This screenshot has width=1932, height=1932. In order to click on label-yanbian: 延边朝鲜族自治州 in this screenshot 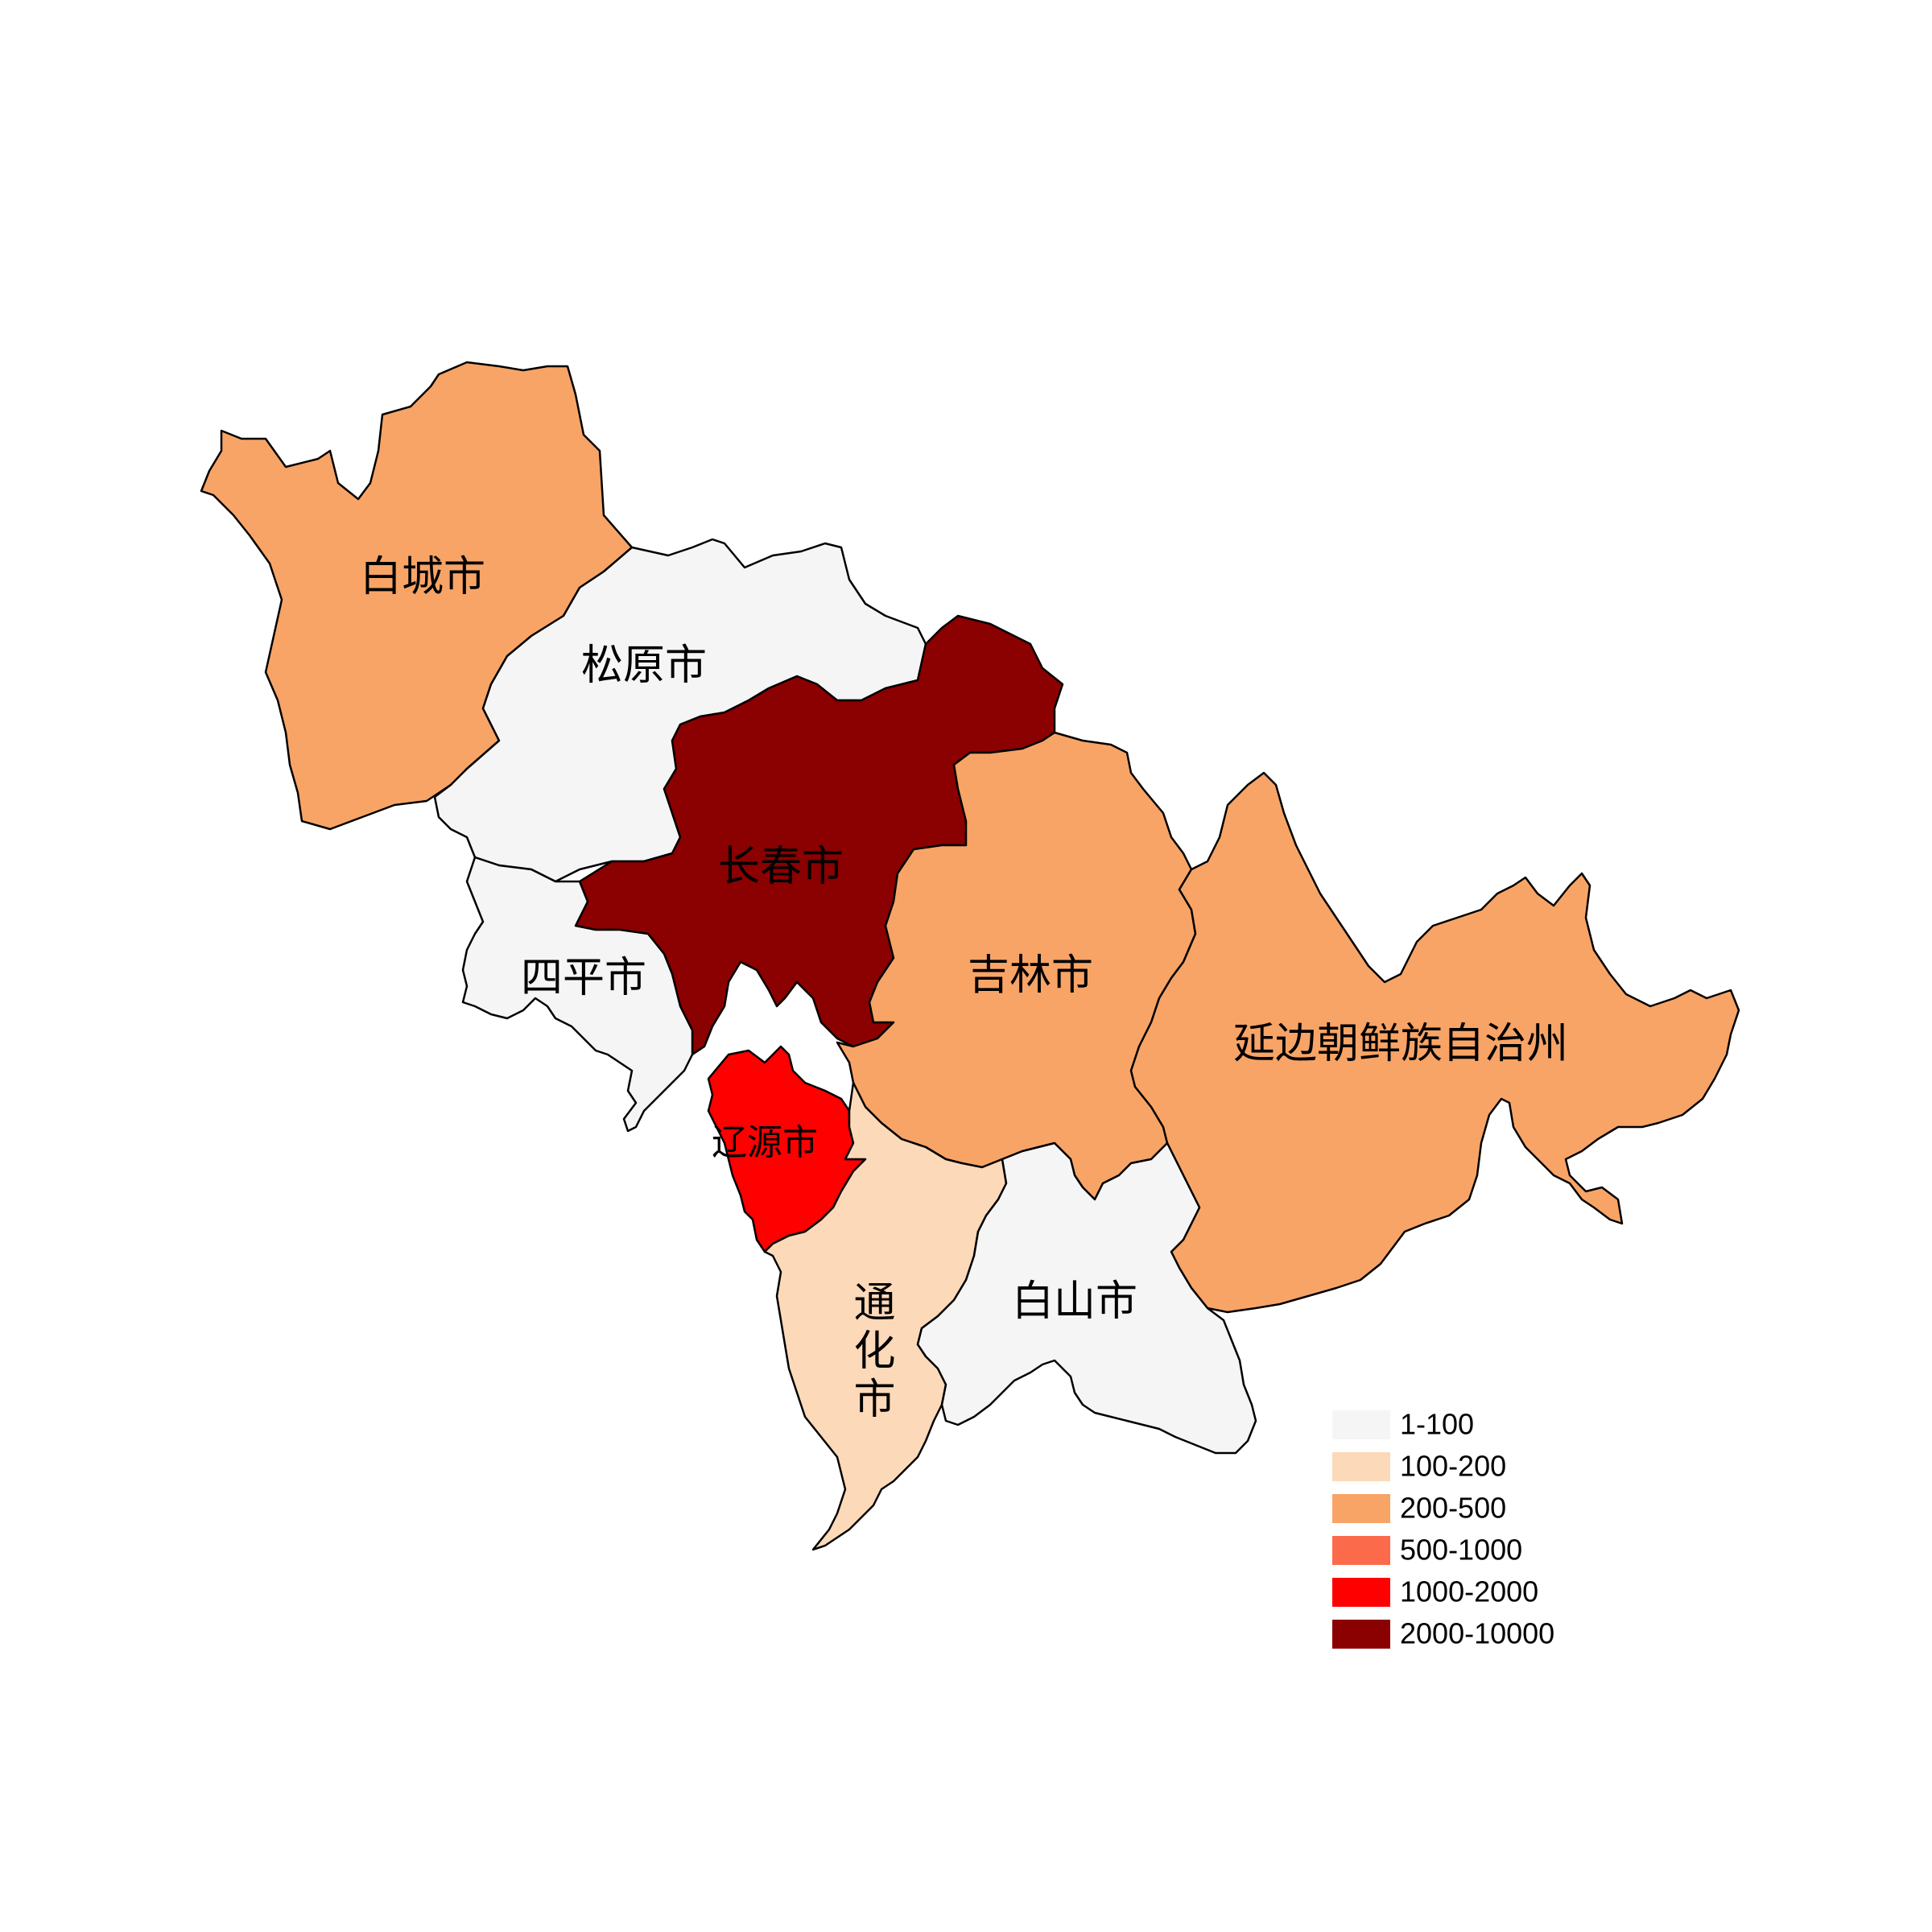, I will do `click(1400, 1044)`.